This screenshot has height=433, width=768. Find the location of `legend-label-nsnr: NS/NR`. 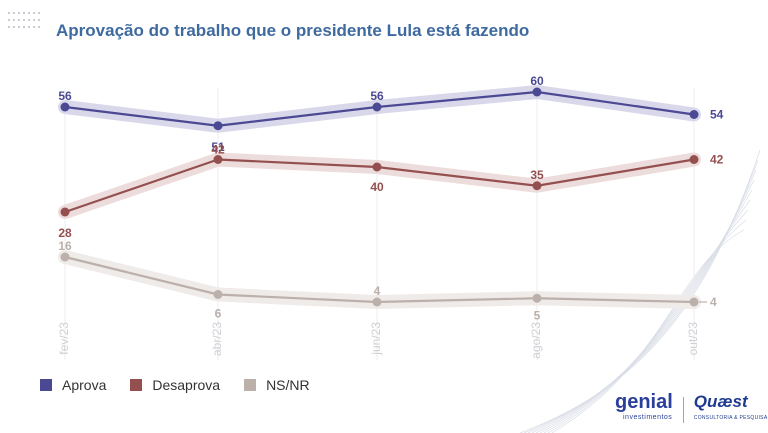

legend-label-nsnr: NS/NR is located at coordinates (288, 385).